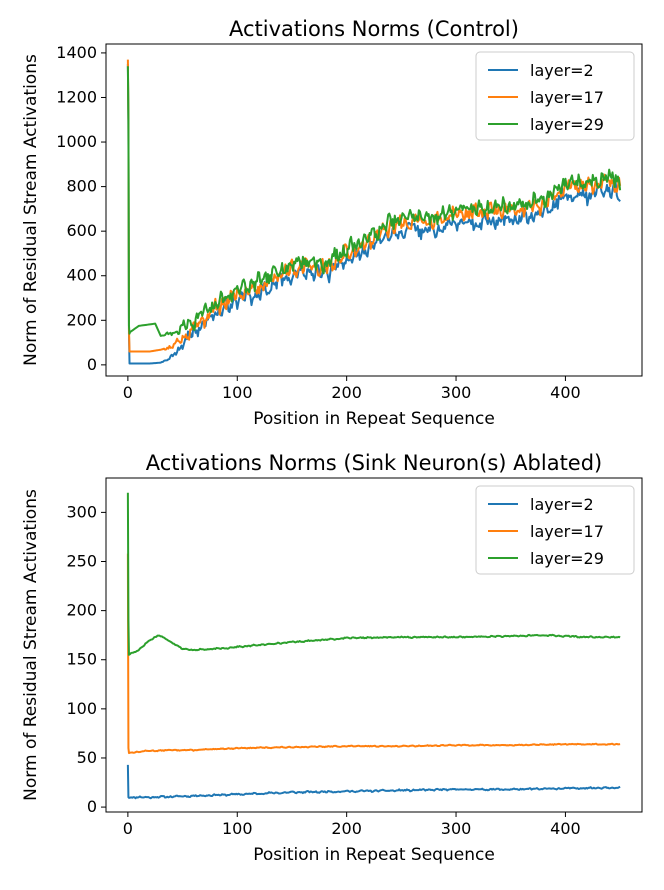 Image resolution: width=664 pixels, height=890 pixels. What do you see at coordinates (76, 52) in the screenshot?
I see `y-tick-label: 1400` at bounding box center [76, 52].